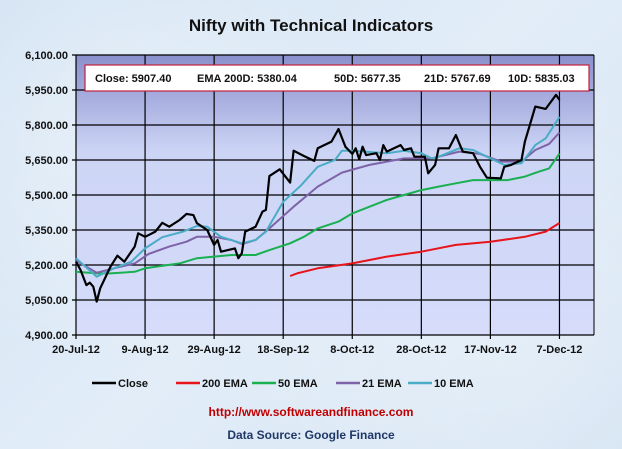  Describe the element at coordinates (133, 384) in the screenshot. I see `legend-label: Close` at that location.